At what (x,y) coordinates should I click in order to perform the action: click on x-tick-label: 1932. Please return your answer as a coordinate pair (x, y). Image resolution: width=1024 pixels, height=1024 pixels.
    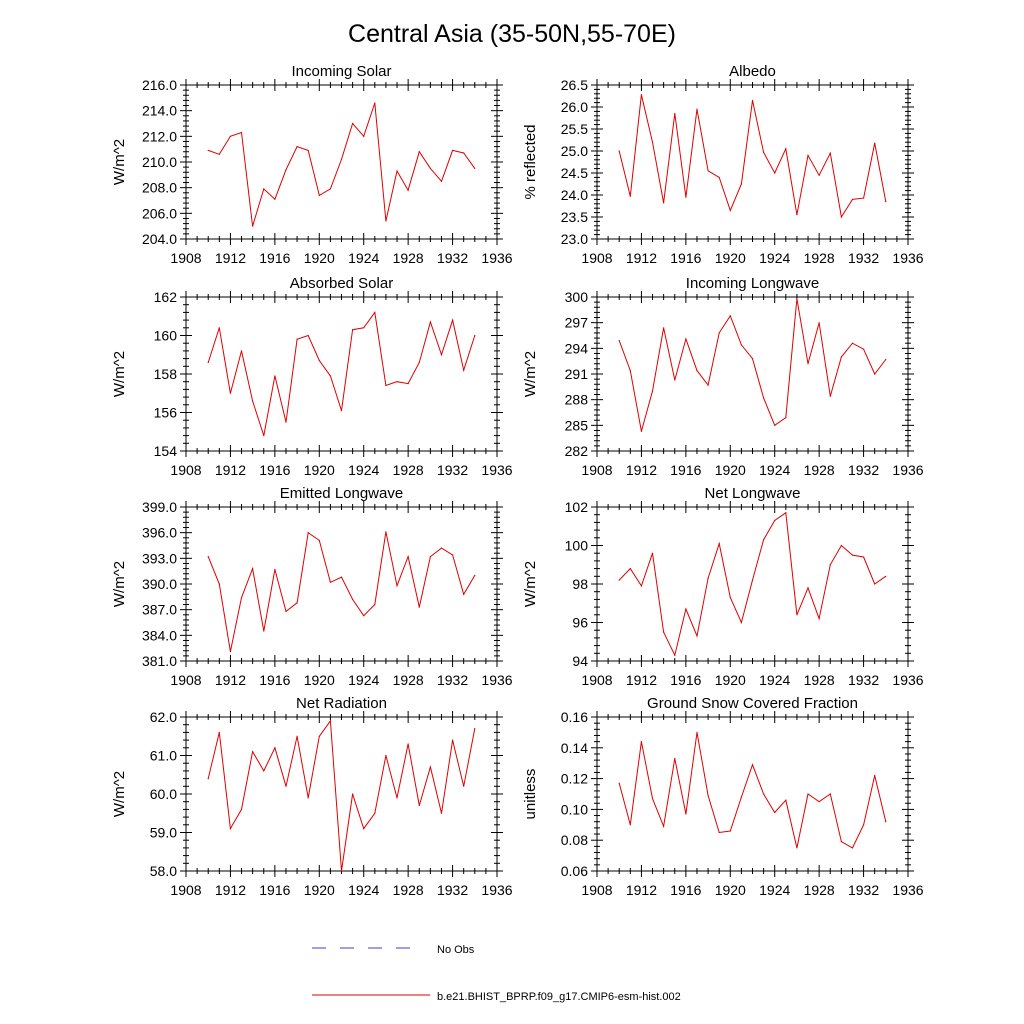
    Looking at the image, I should click on (863, 680).